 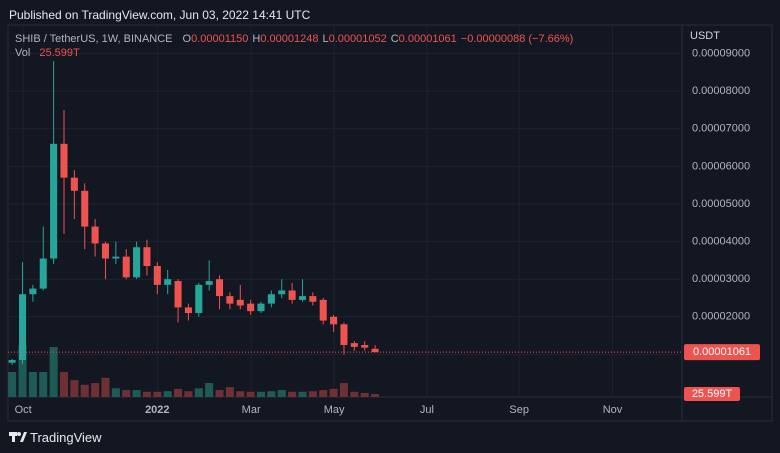 I want to click on x-tick-label: Oct, so click(x=23, y=410).